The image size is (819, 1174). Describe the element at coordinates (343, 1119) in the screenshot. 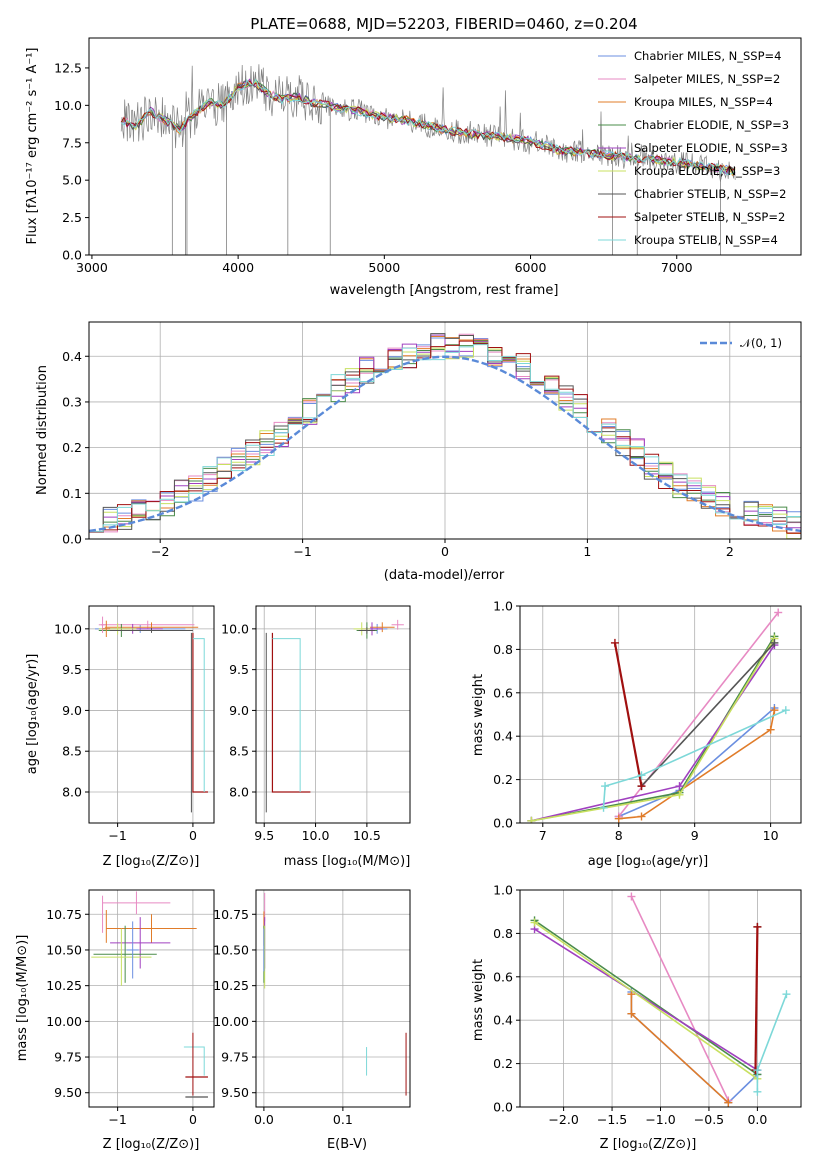

I see `x-tick-label: 0.1` at that location.